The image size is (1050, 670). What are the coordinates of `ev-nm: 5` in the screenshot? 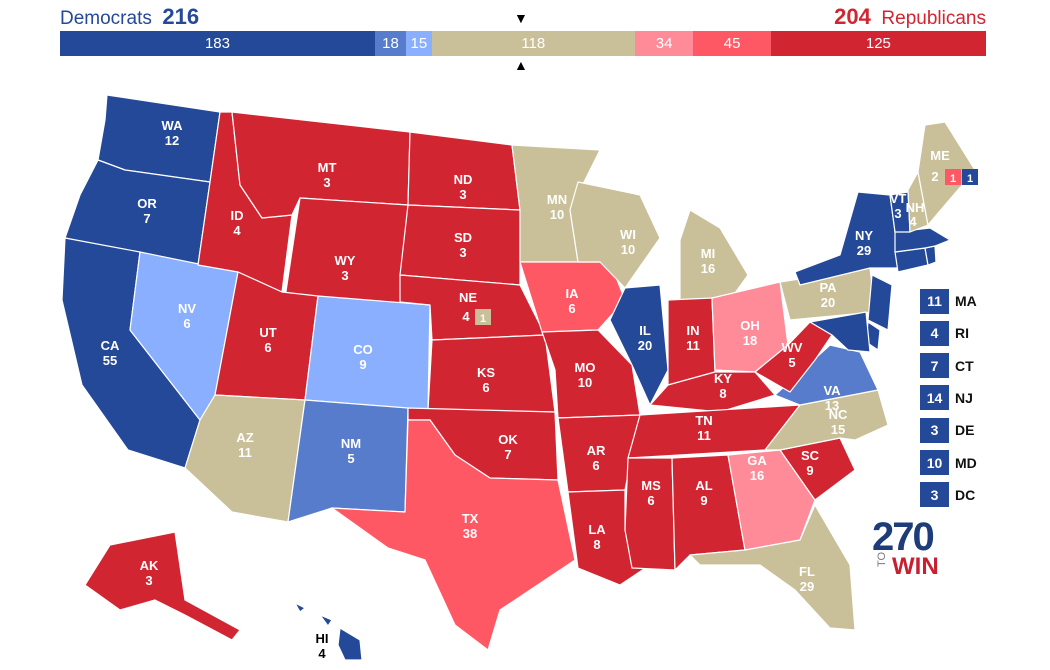 It's located at (350, 458).